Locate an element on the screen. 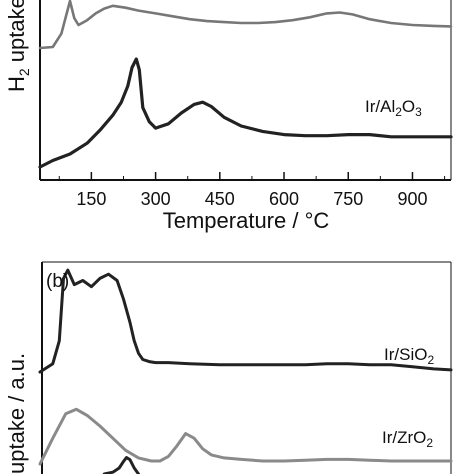  panel-b-label: (b) is located at coordinates (57, 281).